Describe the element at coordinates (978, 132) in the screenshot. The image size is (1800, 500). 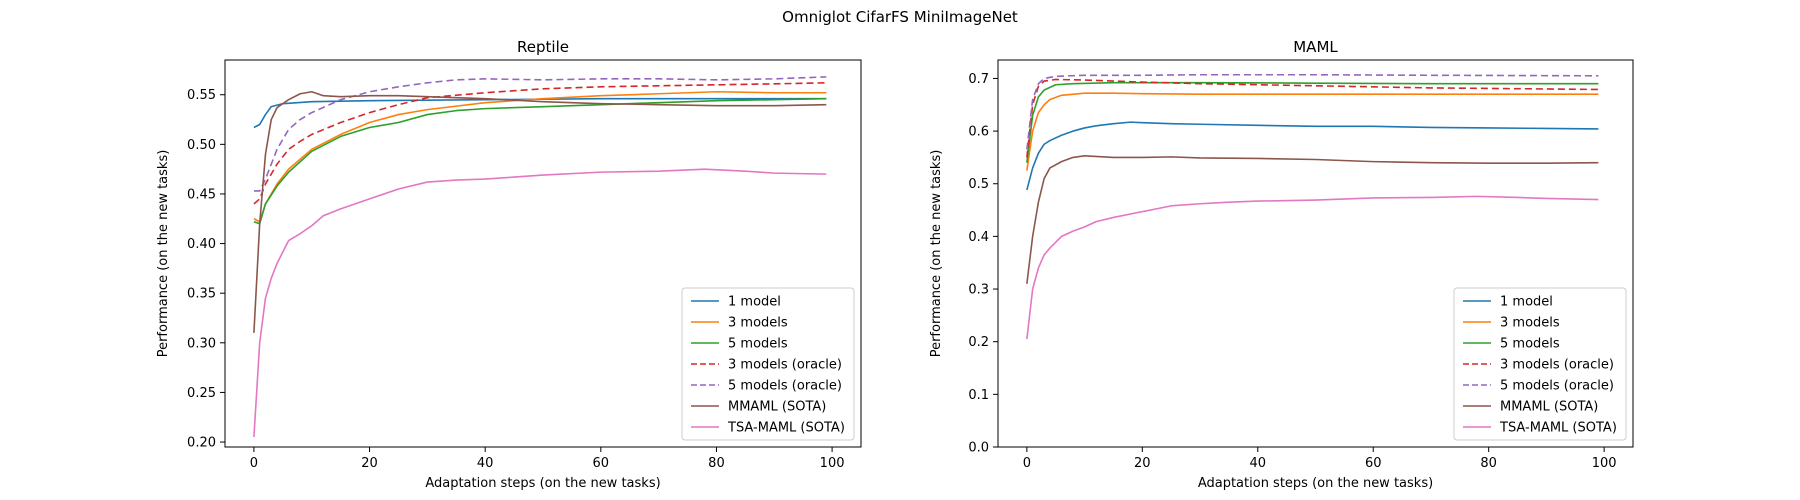
I see `y-tick-label: 0.6` at that location.